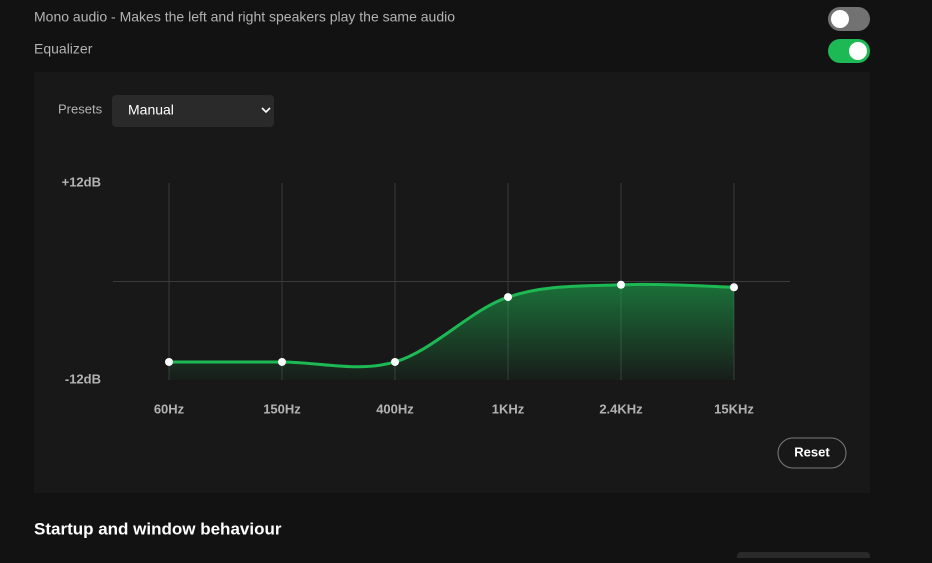  What do you see at coordinates (452, 325) in the screenshot?
I see `eq-line` at bounding box center [452, 325].